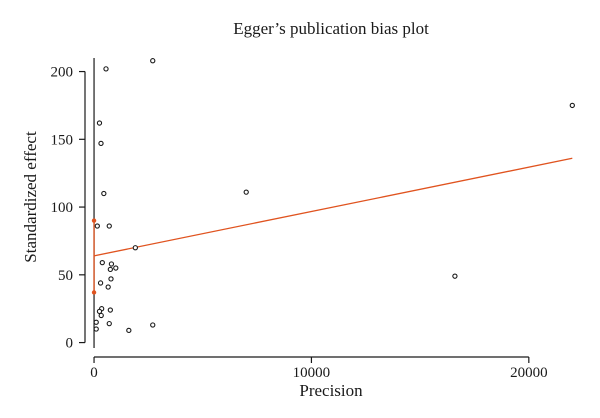 This screenshot has width=600, height=418. I want to click on chart-title: Egger’s publication bias plot, so click(331, 28).